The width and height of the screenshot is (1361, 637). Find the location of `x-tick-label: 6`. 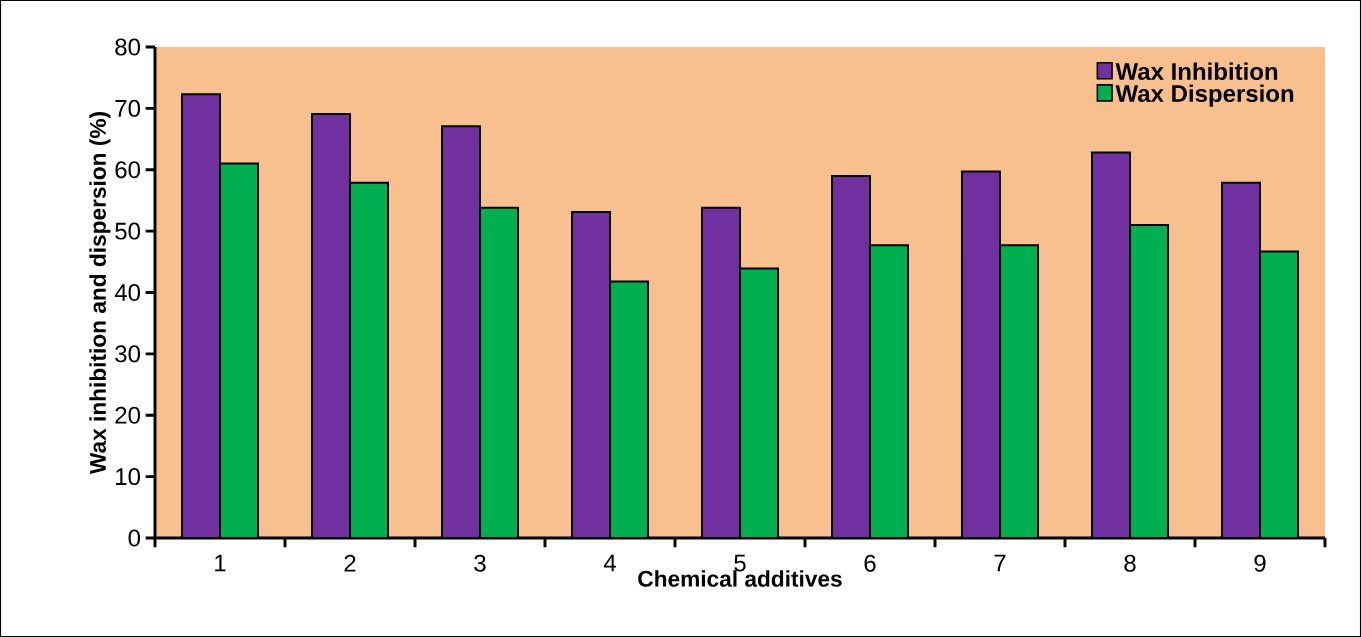

x-tick-label: 6 is located at coordinates (870, 563).